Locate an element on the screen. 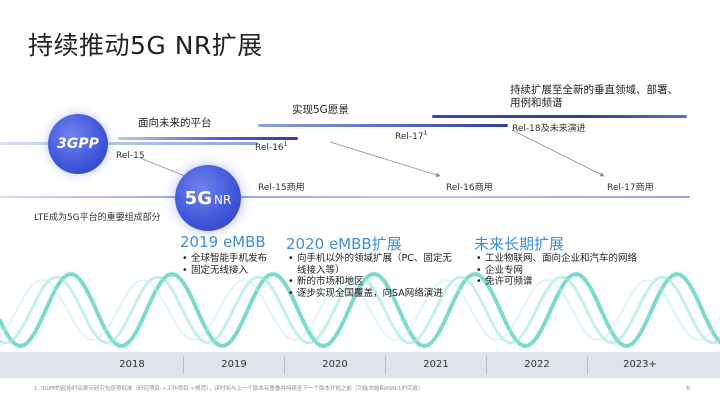  5g-nr-logo: 5G NR is located at coordinates (208, 198).